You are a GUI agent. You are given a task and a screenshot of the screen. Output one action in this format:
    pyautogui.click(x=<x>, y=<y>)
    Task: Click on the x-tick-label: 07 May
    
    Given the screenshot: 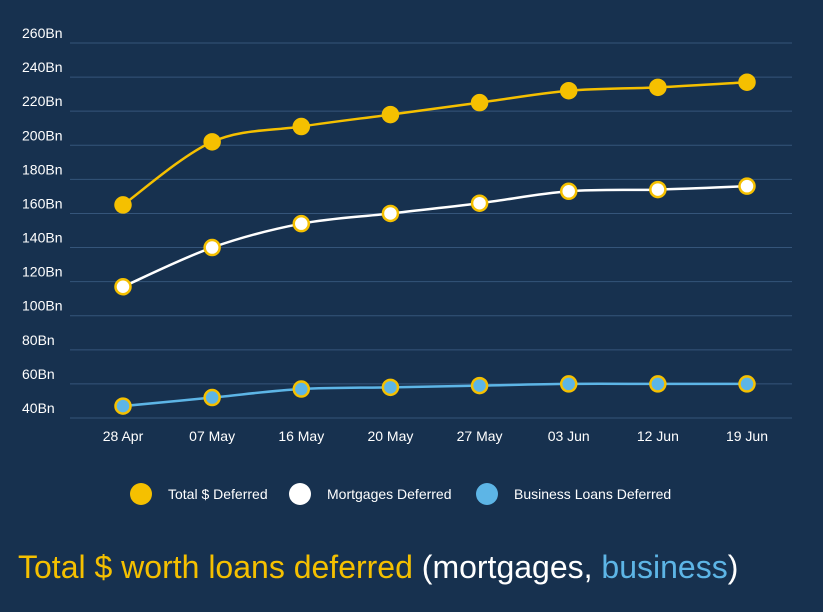 What is the action you would take?
    pyautogui.click(x=212, y=436)
    